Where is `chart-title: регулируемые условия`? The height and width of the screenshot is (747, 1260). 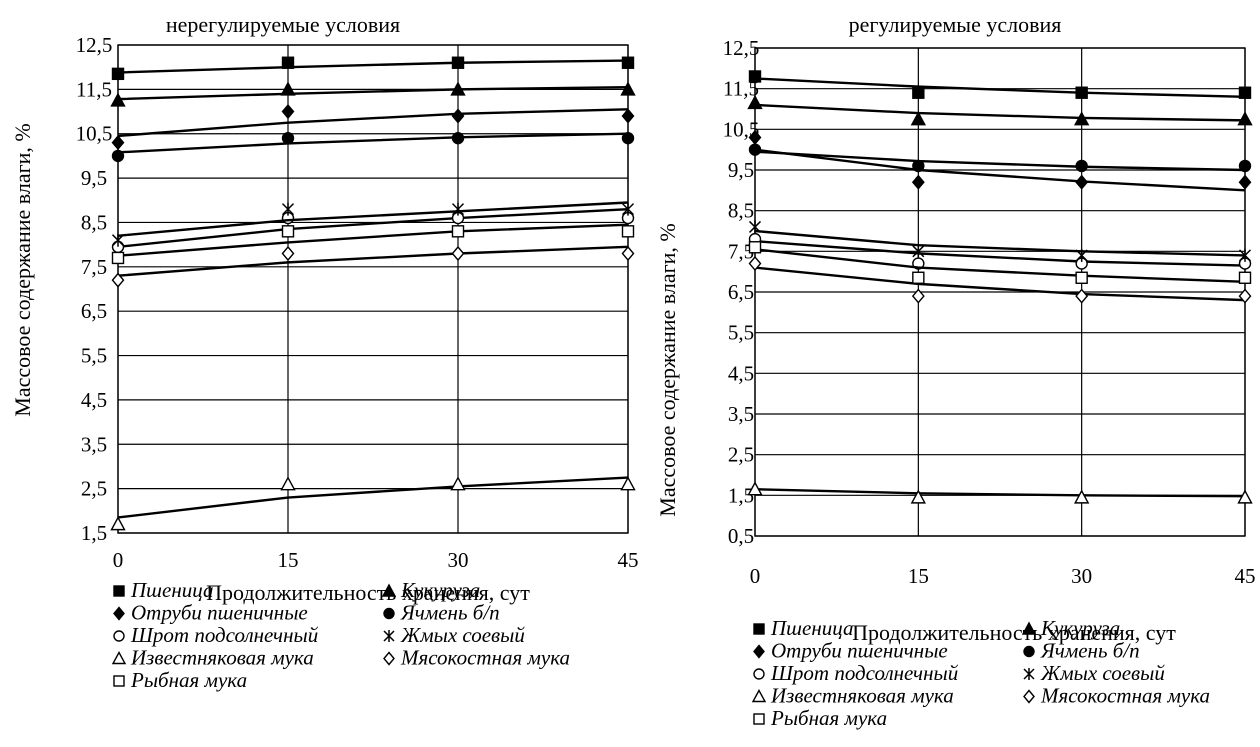
chart-title: регулируемые условия is located at coordinates (955, 24).